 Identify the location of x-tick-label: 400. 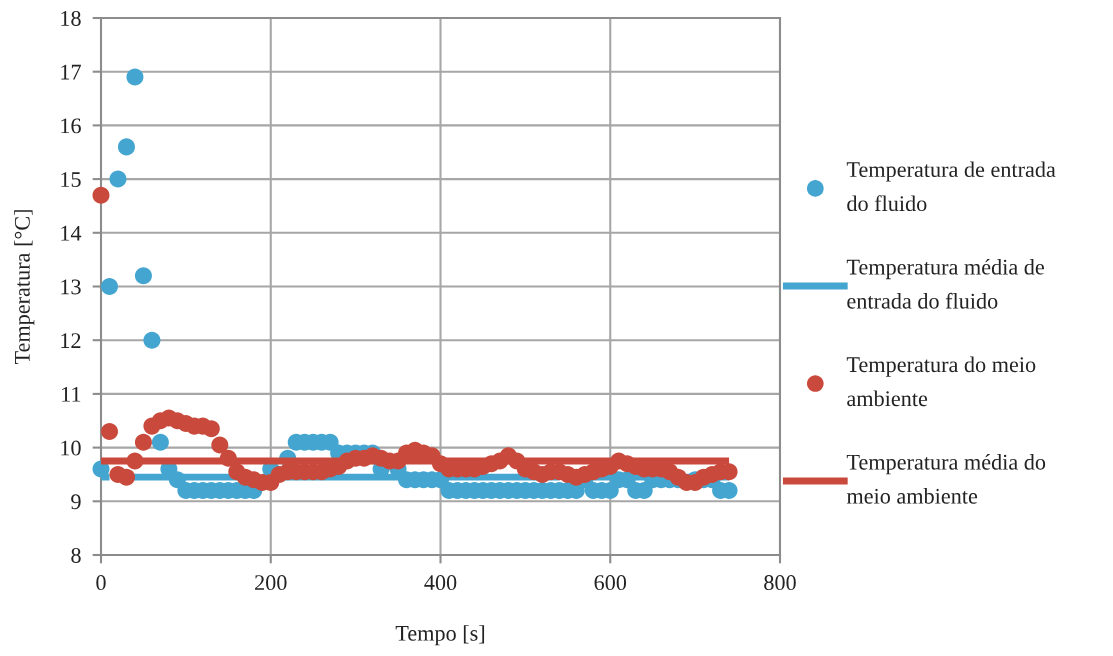
(440, 583).